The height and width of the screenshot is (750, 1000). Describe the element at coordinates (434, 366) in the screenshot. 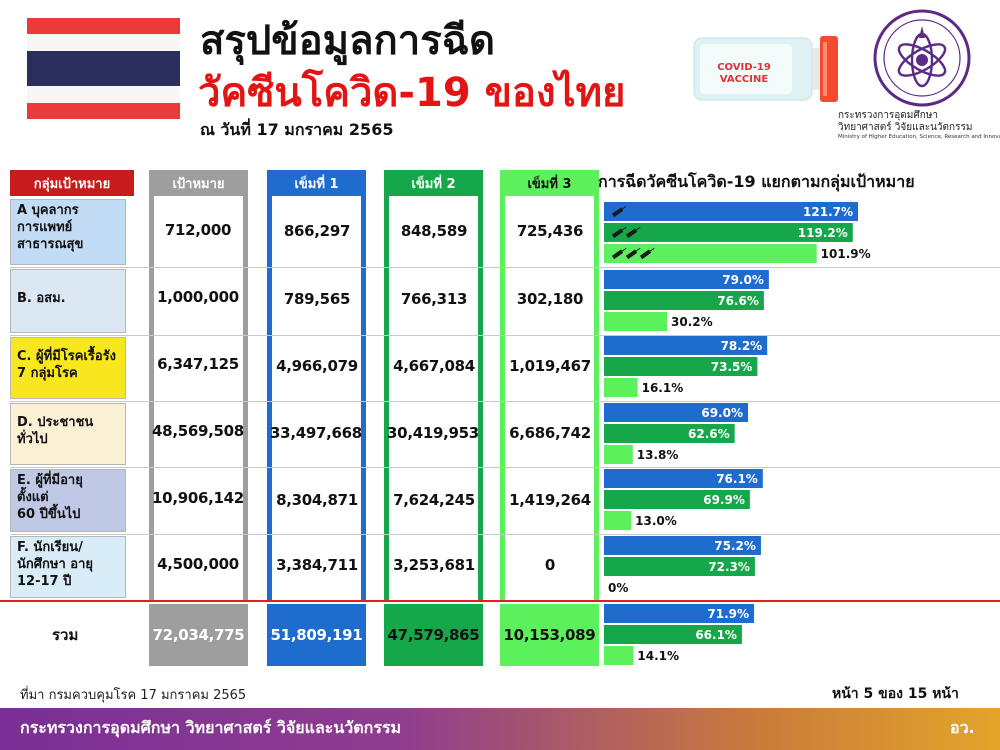

I see `cell-dose2-c: 4,667,084` at that location.